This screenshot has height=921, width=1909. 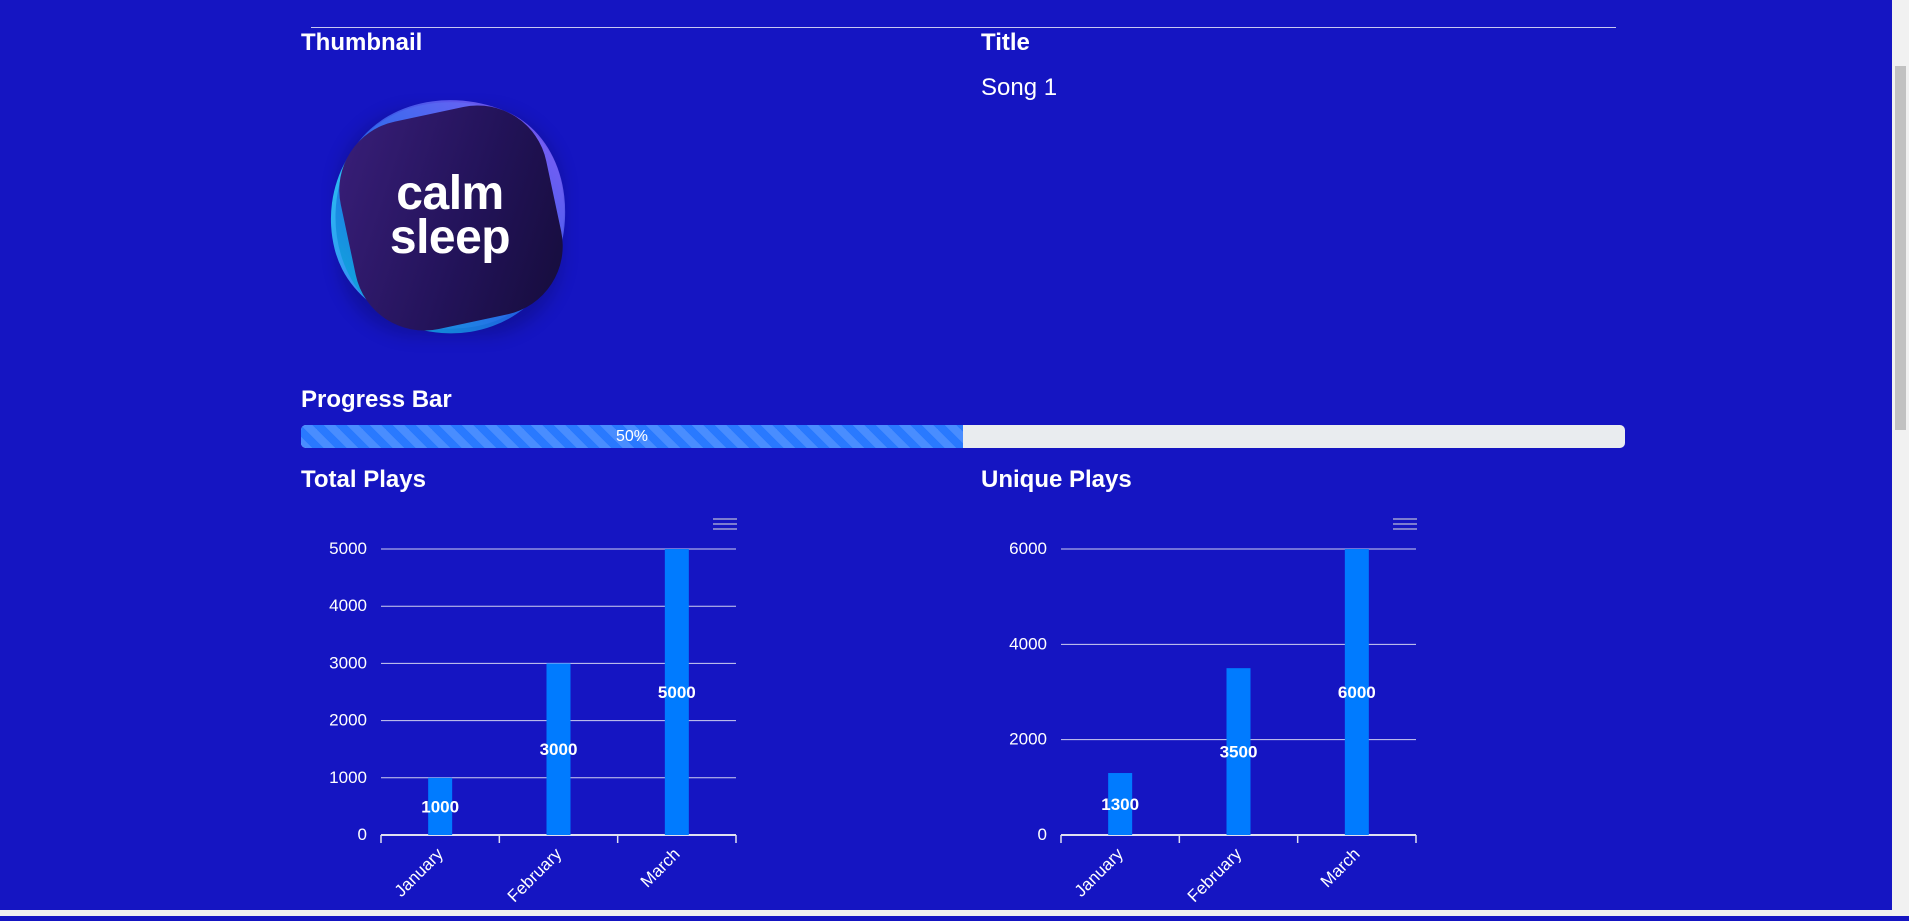 What do you see at coordinates (348, 662) in the screenshot?
I see `y-tick-label: 3000` at bounding box center [348, 662].